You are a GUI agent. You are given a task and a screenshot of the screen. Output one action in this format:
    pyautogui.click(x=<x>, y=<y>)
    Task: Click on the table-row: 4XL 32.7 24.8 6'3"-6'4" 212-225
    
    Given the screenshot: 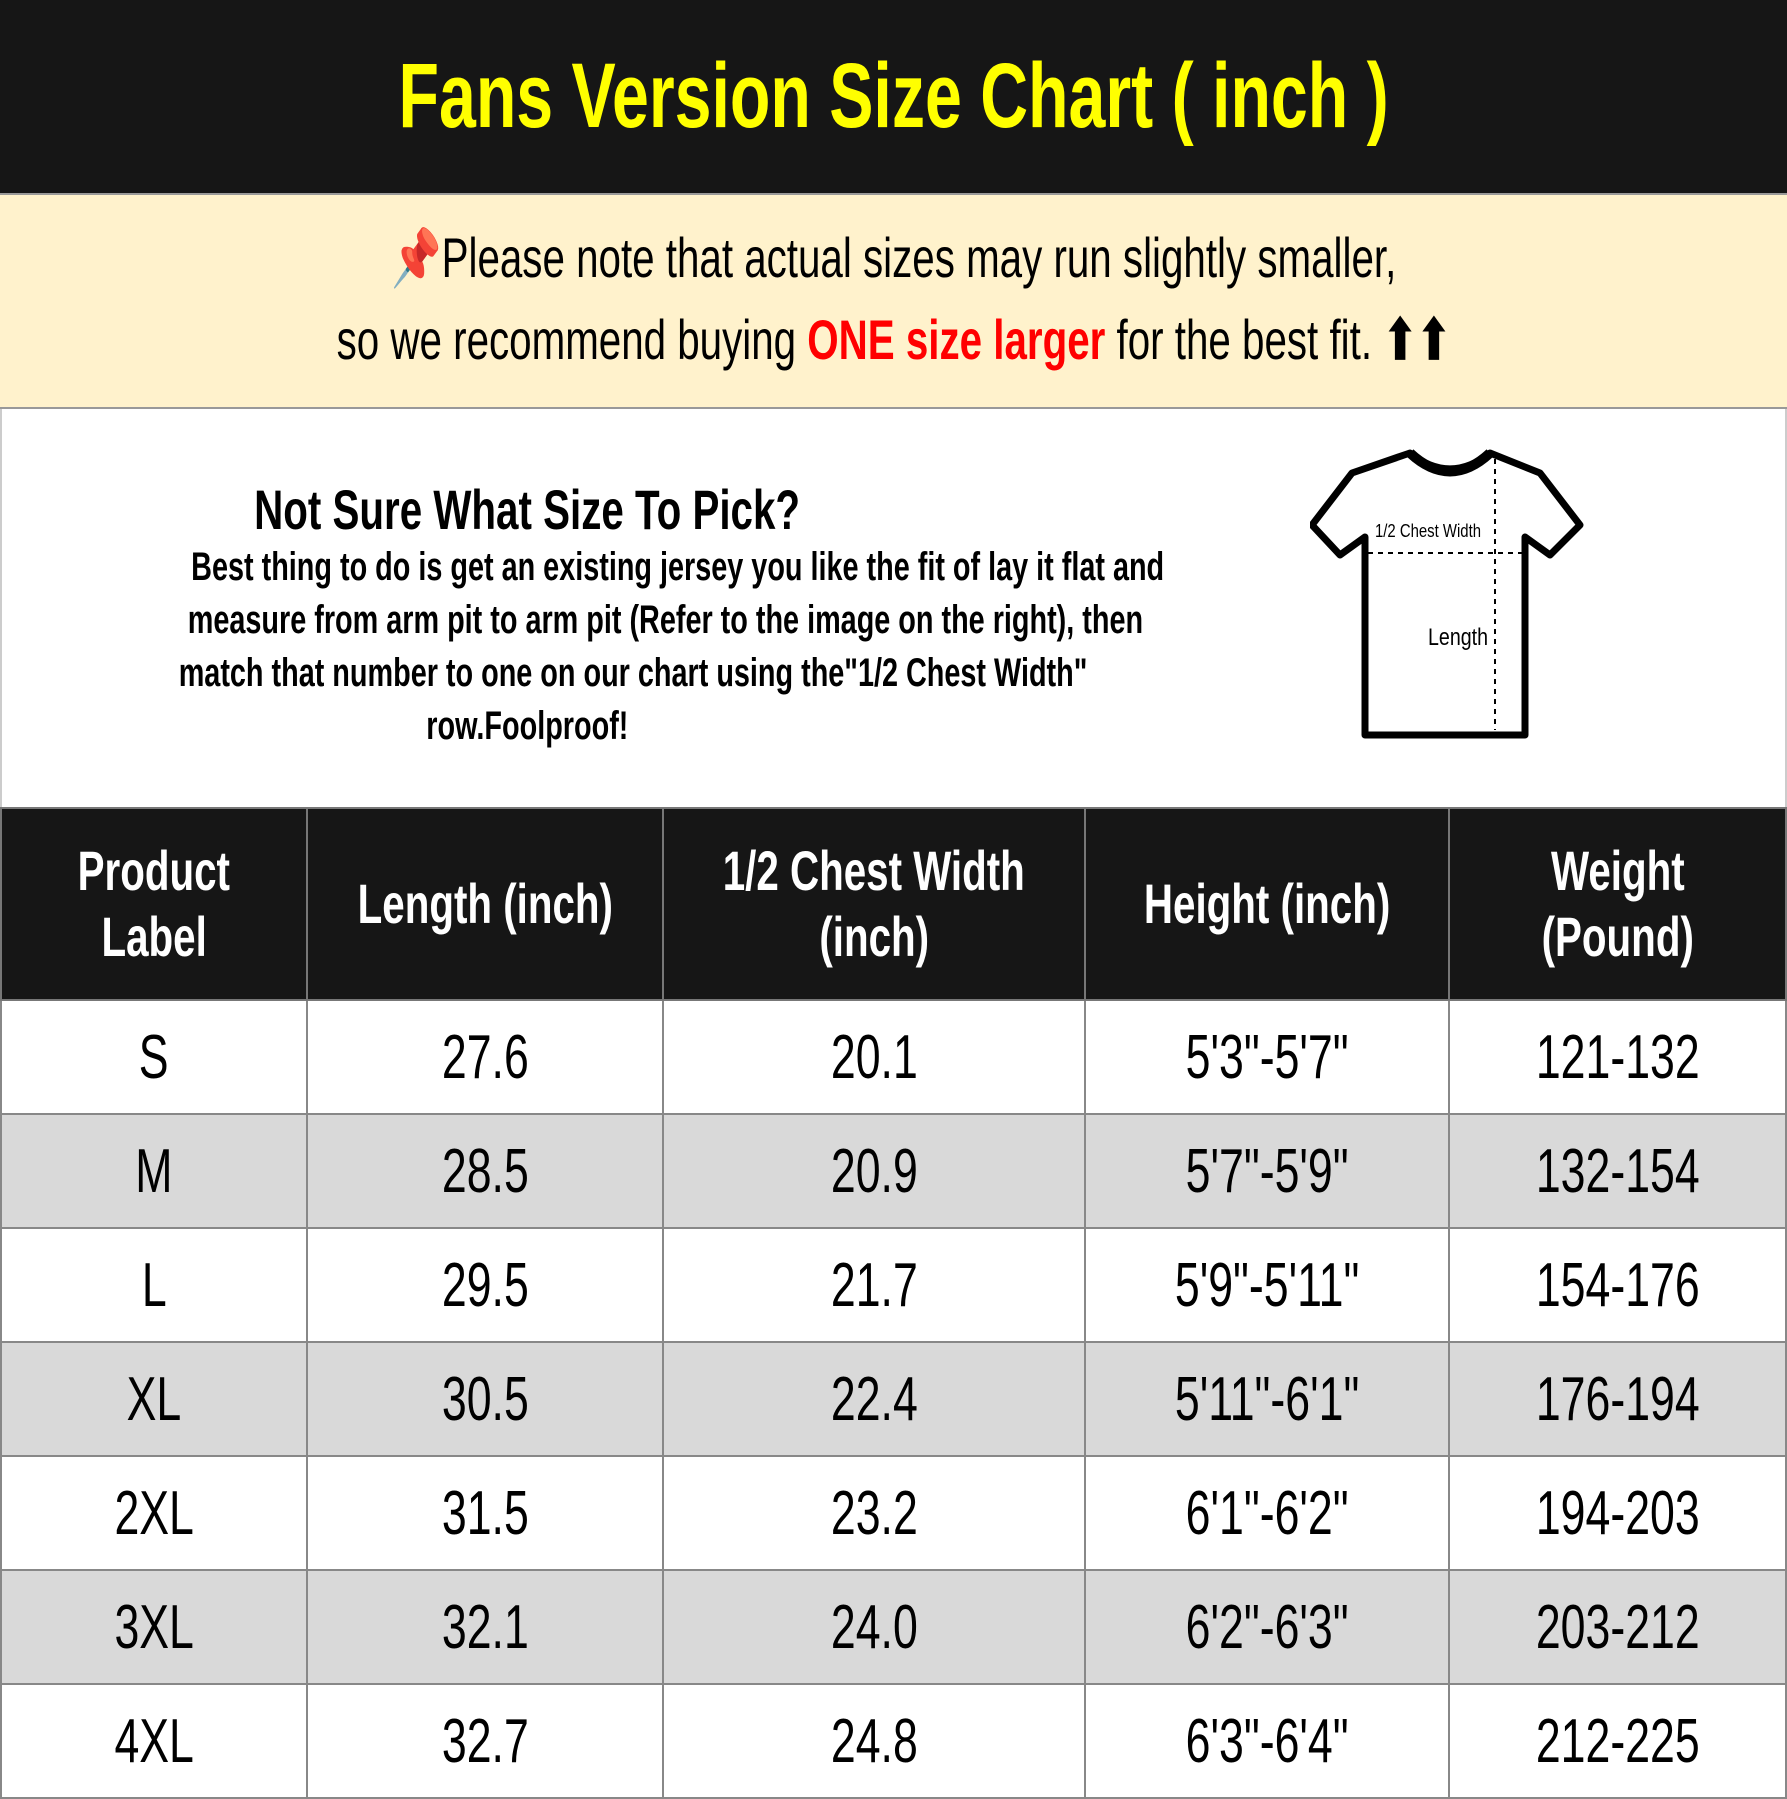 What is the action you would take?
    pyautogui.click(x=893, y=1741)
    